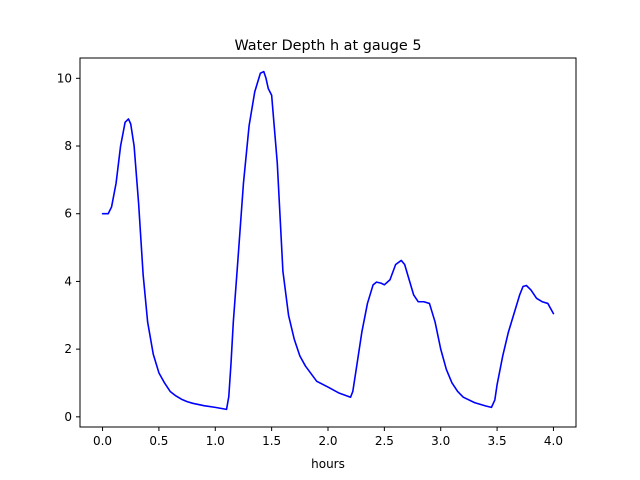 The height and width of the screenshot is (480, 640). I want to click on y-tick-label: 6, so click(68, 214).